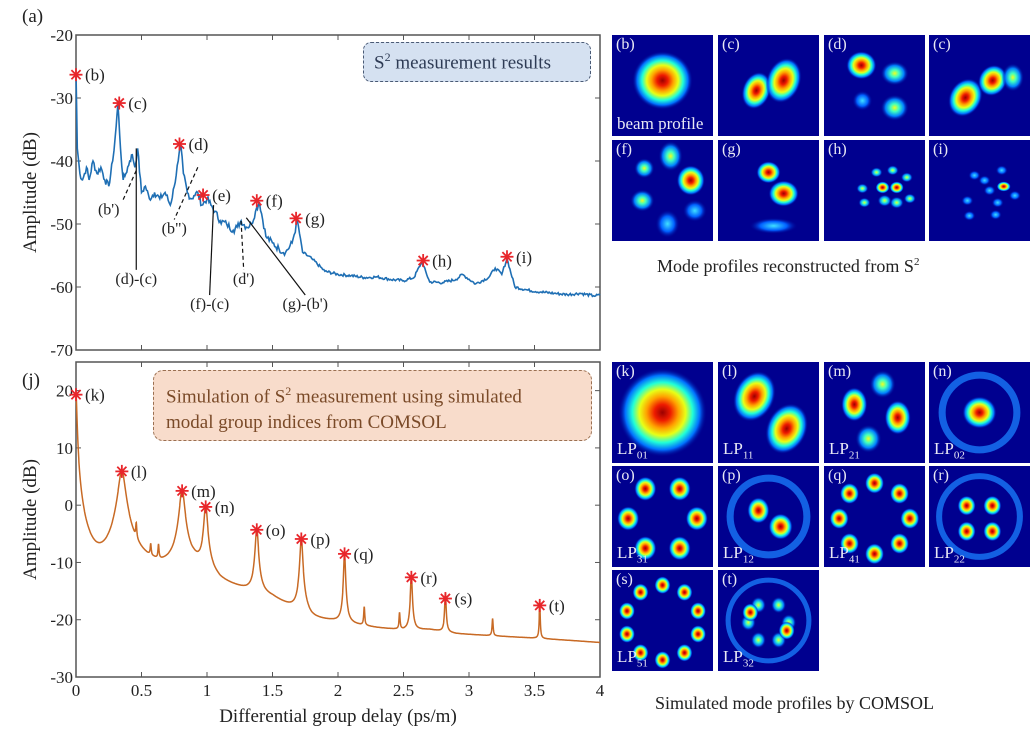 This screenshot has width=1036, height=731. What do you see at coordinates (61, 620) in the screenshot?
I see `y-tick-label: -20` at bounding box center [61, 620].